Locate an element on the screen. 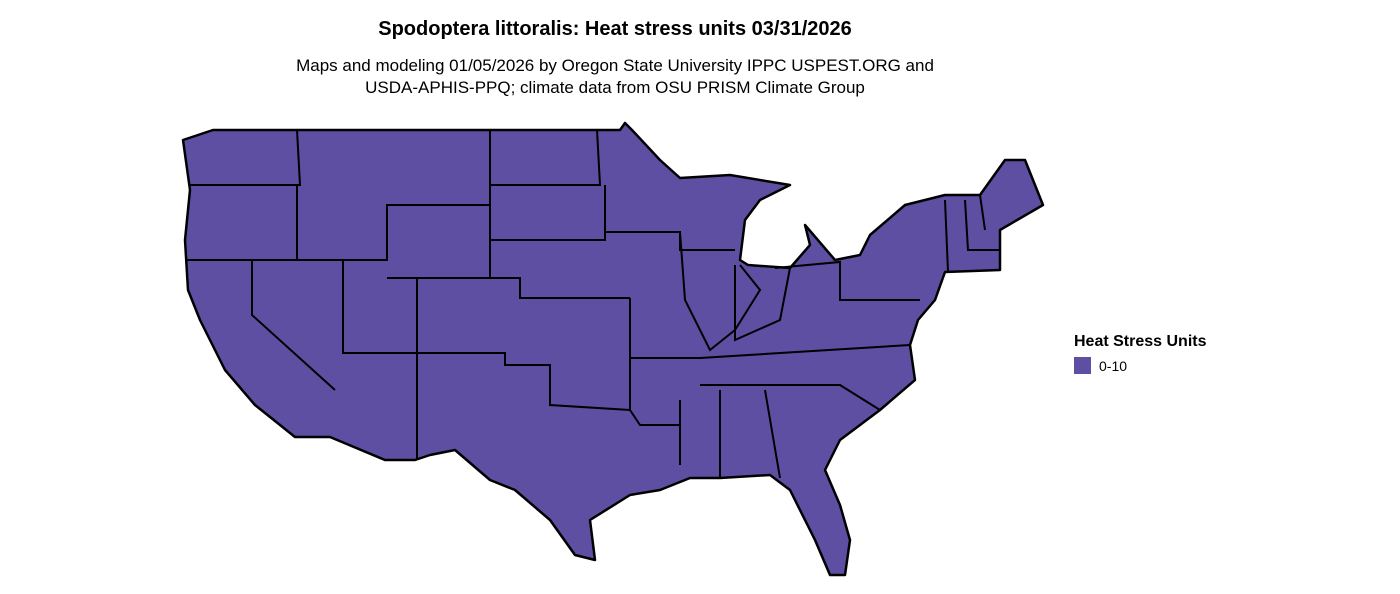 This screenshot has width=1400, height=594. legend-title: Heat Stress Units is located at coordinates (1140, 341).